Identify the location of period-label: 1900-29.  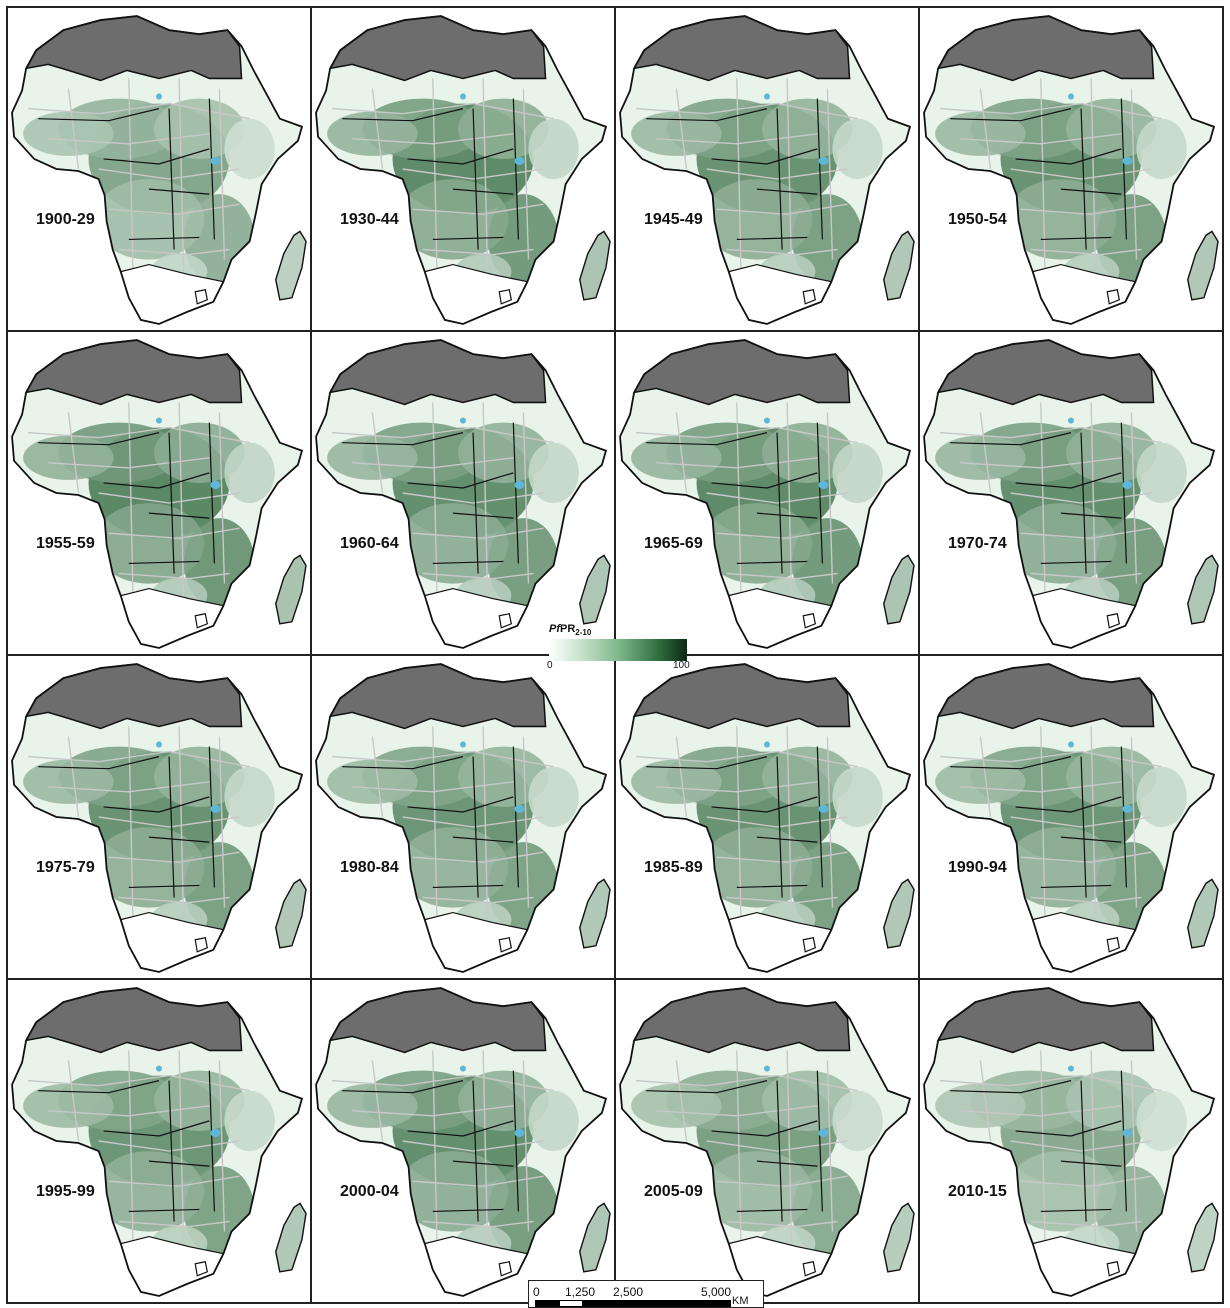
(65, 219).